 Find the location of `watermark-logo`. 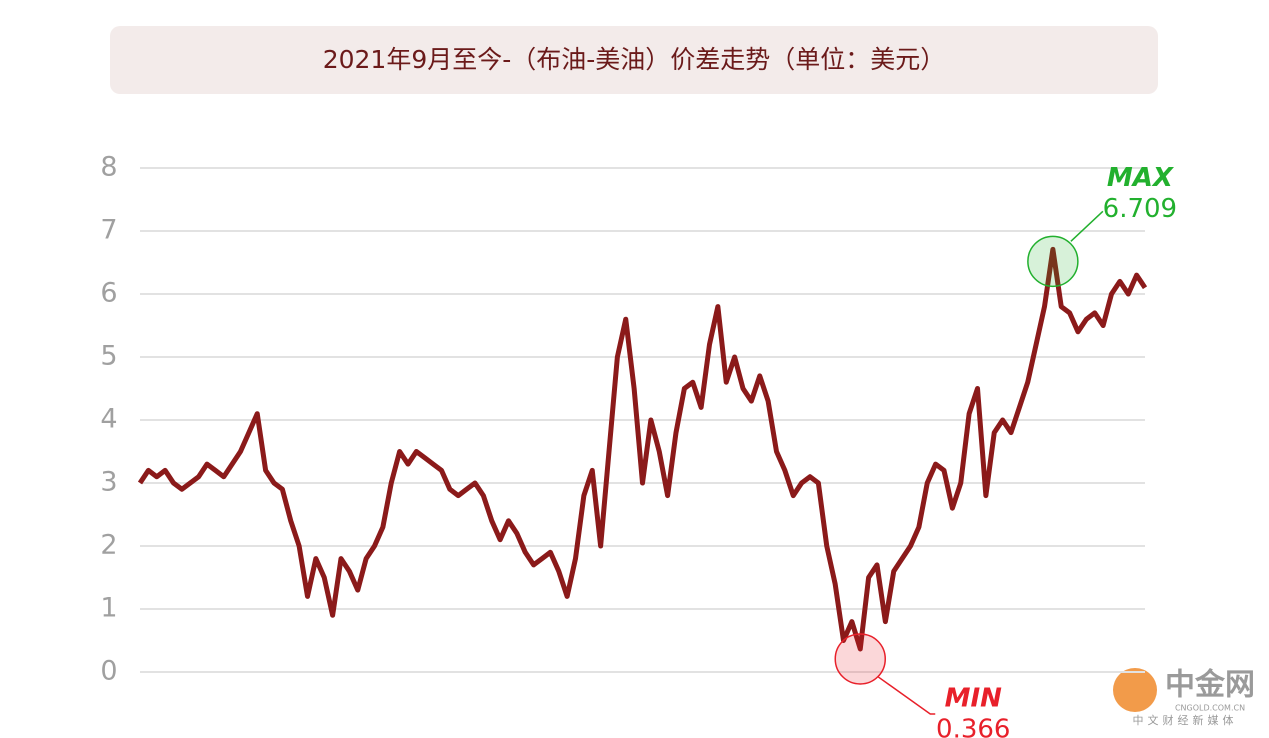

watermark-logo is located at coordinates (1135, 690).